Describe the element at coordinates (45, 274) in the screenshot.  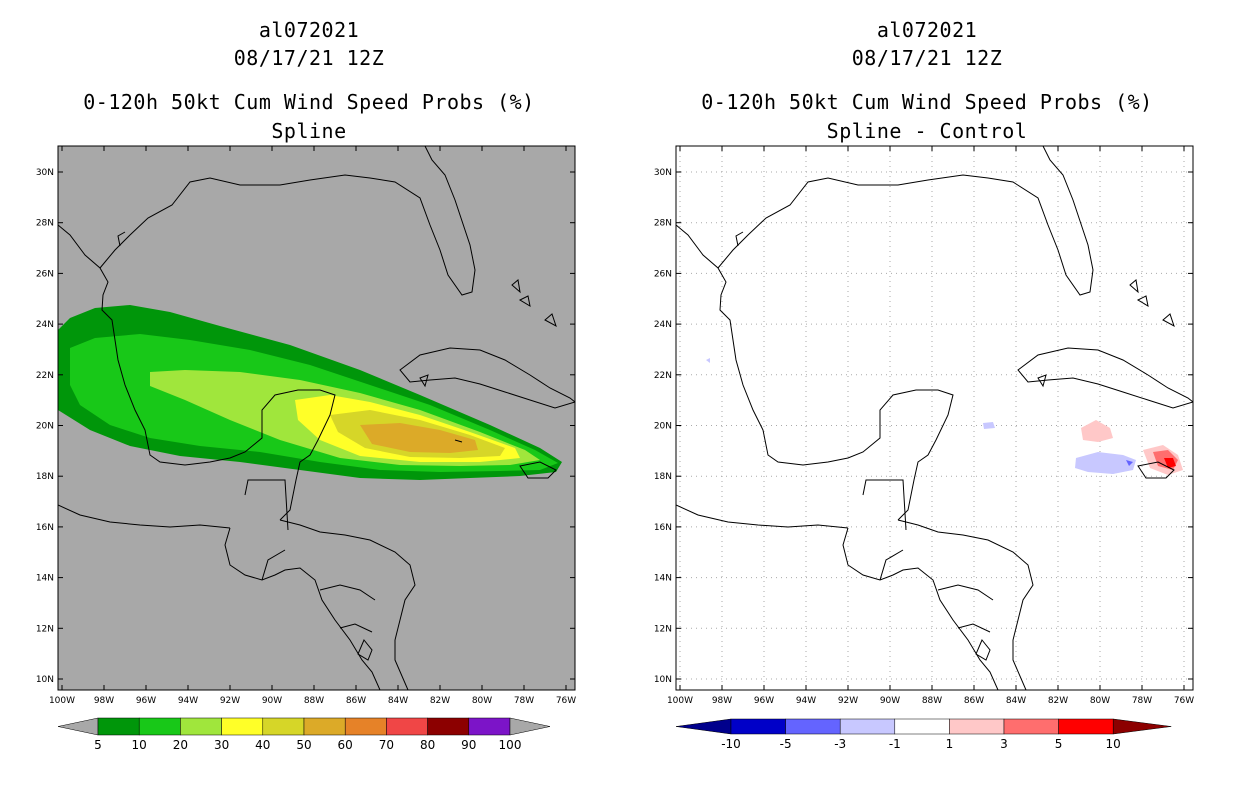
I see `lat-tick-label: 26N` at that location.